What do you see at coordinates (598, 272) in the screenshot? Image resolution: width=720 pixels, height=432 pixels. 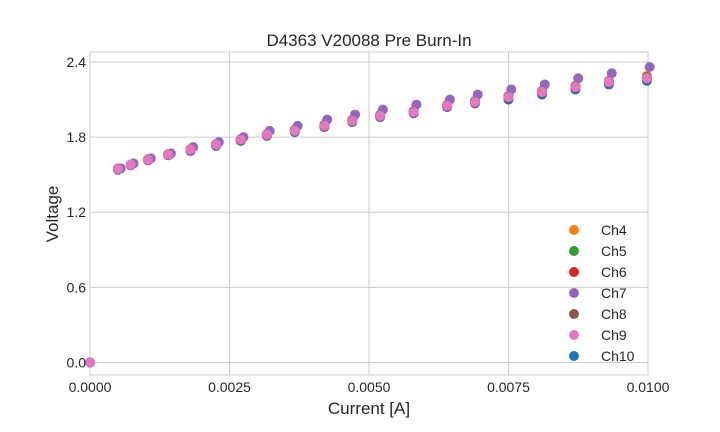 I see `legend-item-ch6: Ch6` at bounding box center [598, 272].